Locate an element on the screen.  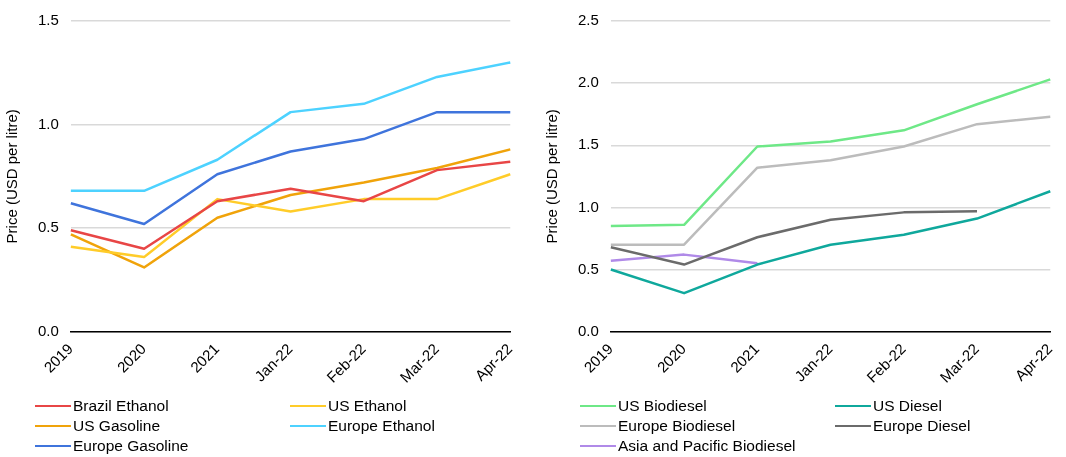
legend-label: US Gasoline is located at coordinates (117, 426).